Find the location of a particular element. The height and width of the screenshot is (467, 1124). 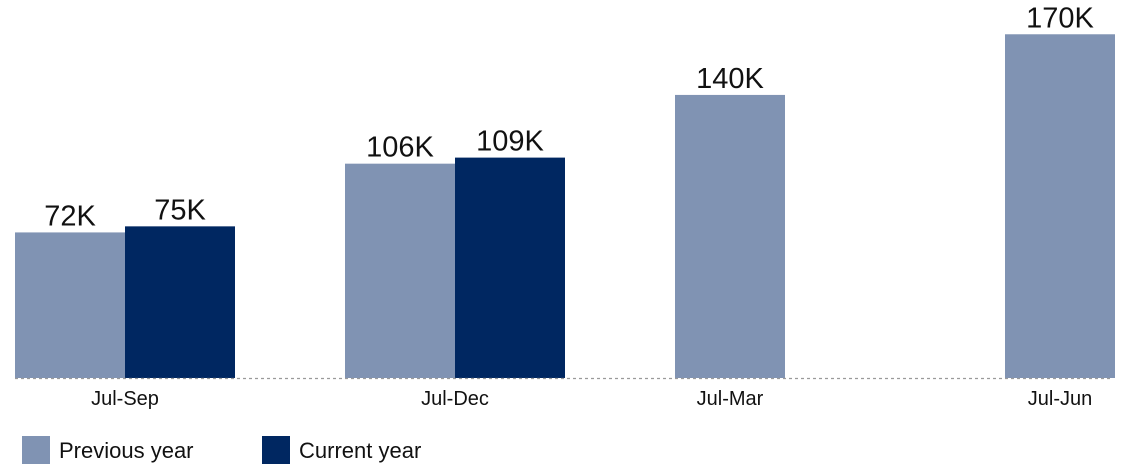

x-tick-label-jul-sep: Jul-Sep is located at coordinates (125, 399).